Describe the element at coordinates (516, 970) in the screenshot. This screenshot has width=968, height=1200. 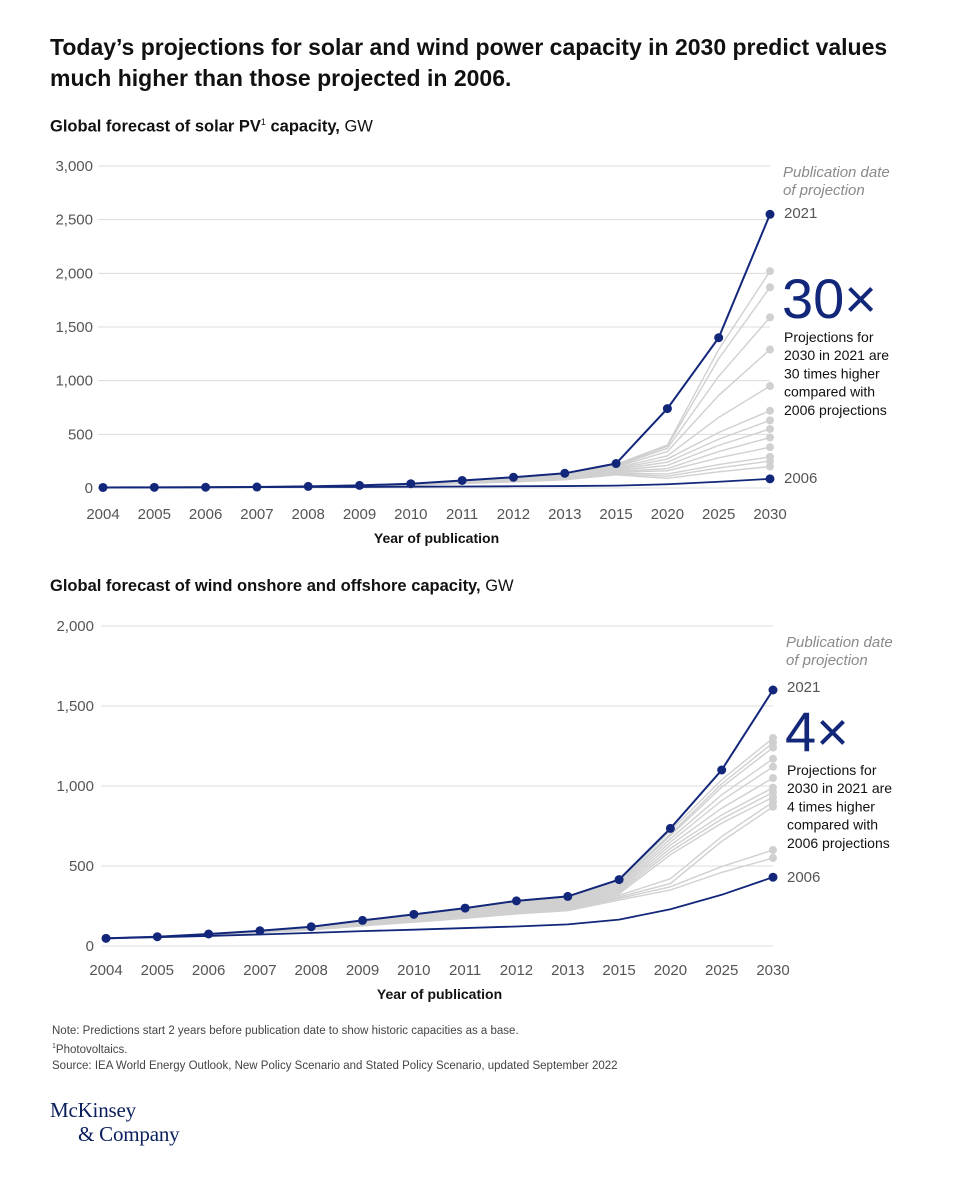
I see `wind-x-tick-label: 2012` at that location.